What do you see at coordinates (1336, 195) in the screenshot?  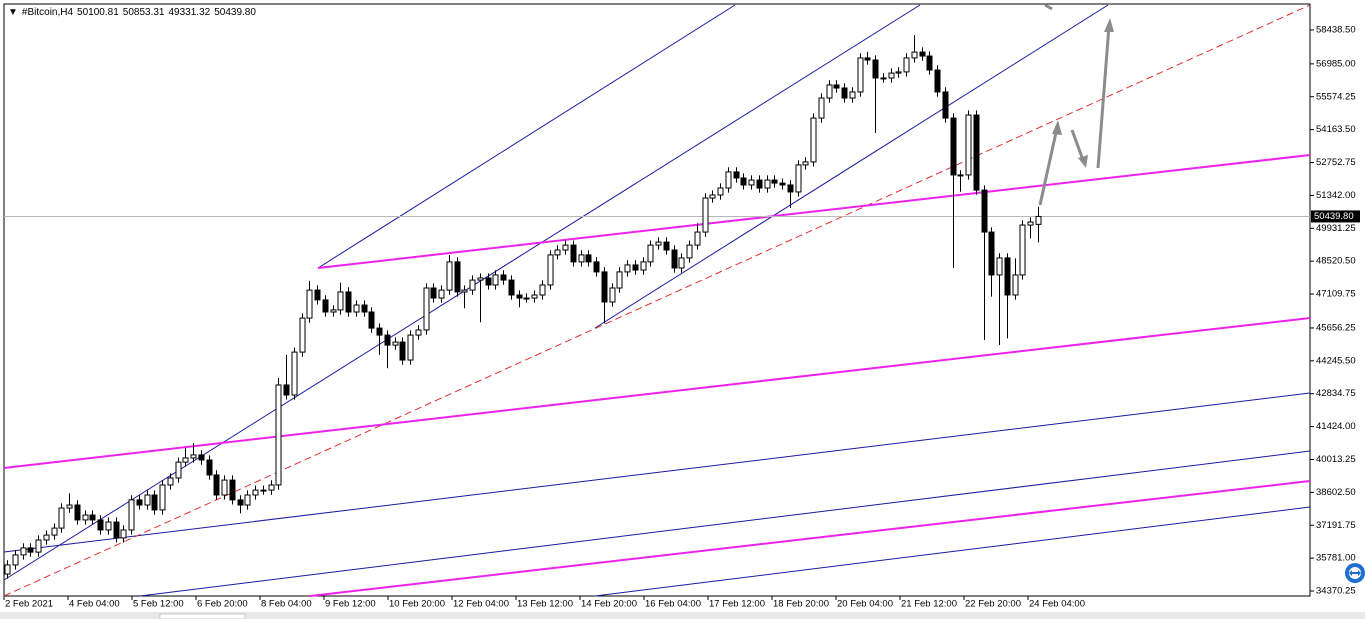 I see `y-tick-label: 51342.00` at bounding box center [1336, 195].